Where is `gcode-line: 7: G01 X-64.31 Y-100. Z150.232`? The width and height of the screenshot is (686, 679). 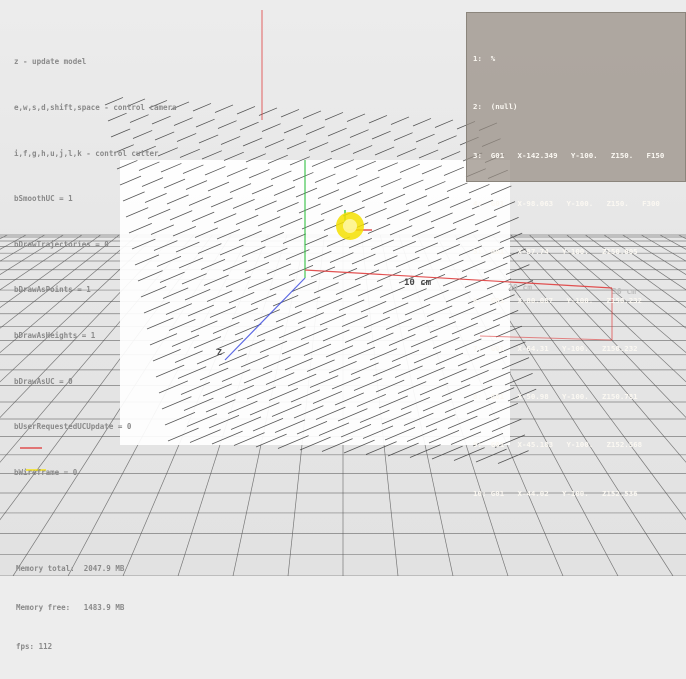 gcode-line: 7: G01 X-64.31 Y-100. Z150.232 is located at coordinates (555, 348).